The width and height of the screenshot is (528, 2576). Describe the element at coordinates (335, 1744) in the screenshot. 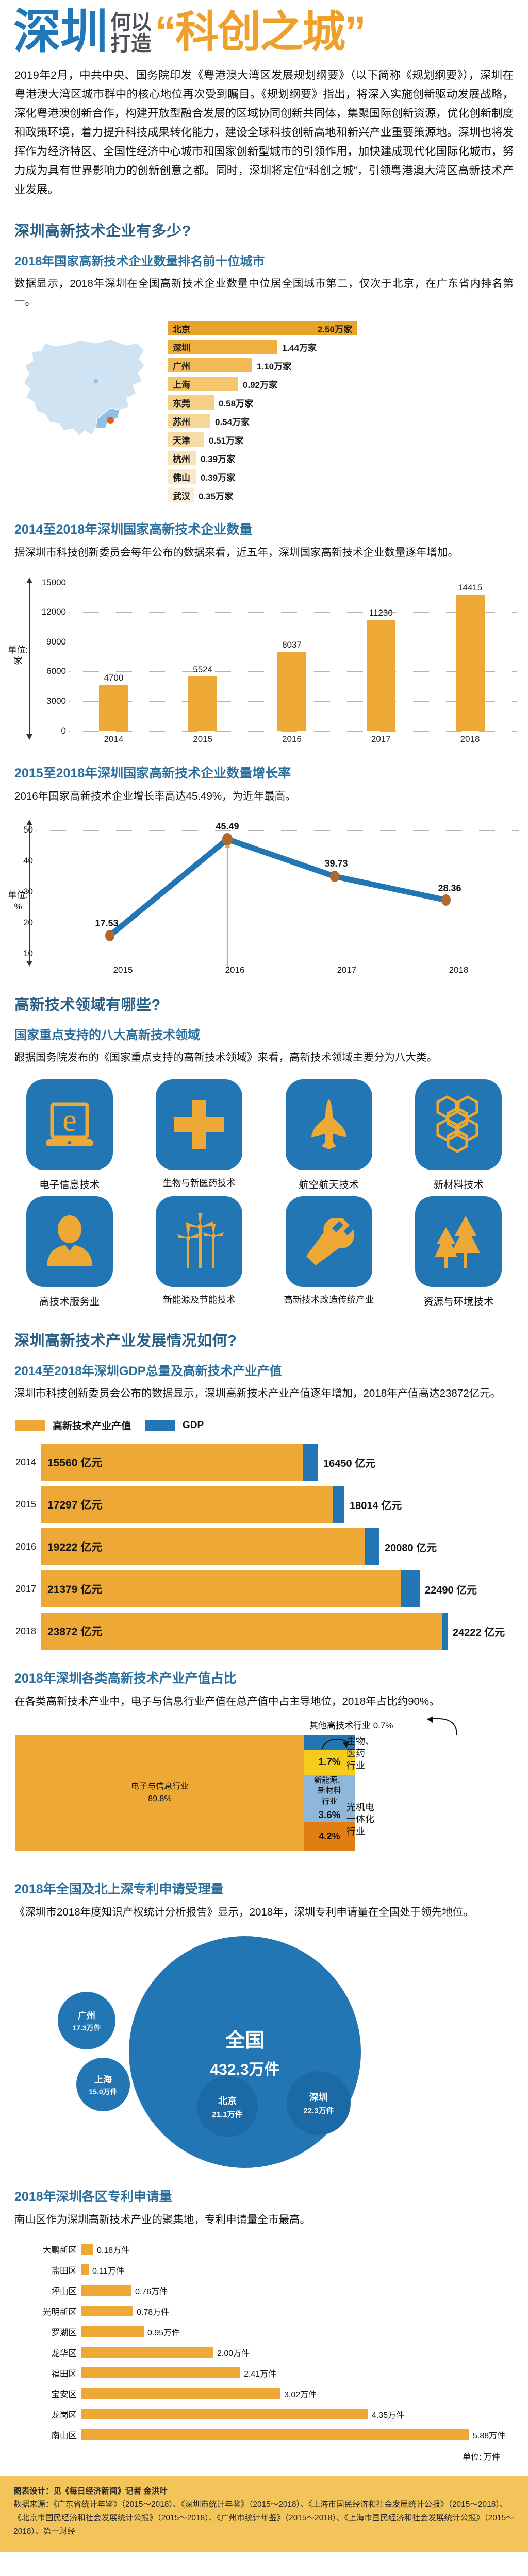

I see `curved-arrow-bio-icon` at that location.